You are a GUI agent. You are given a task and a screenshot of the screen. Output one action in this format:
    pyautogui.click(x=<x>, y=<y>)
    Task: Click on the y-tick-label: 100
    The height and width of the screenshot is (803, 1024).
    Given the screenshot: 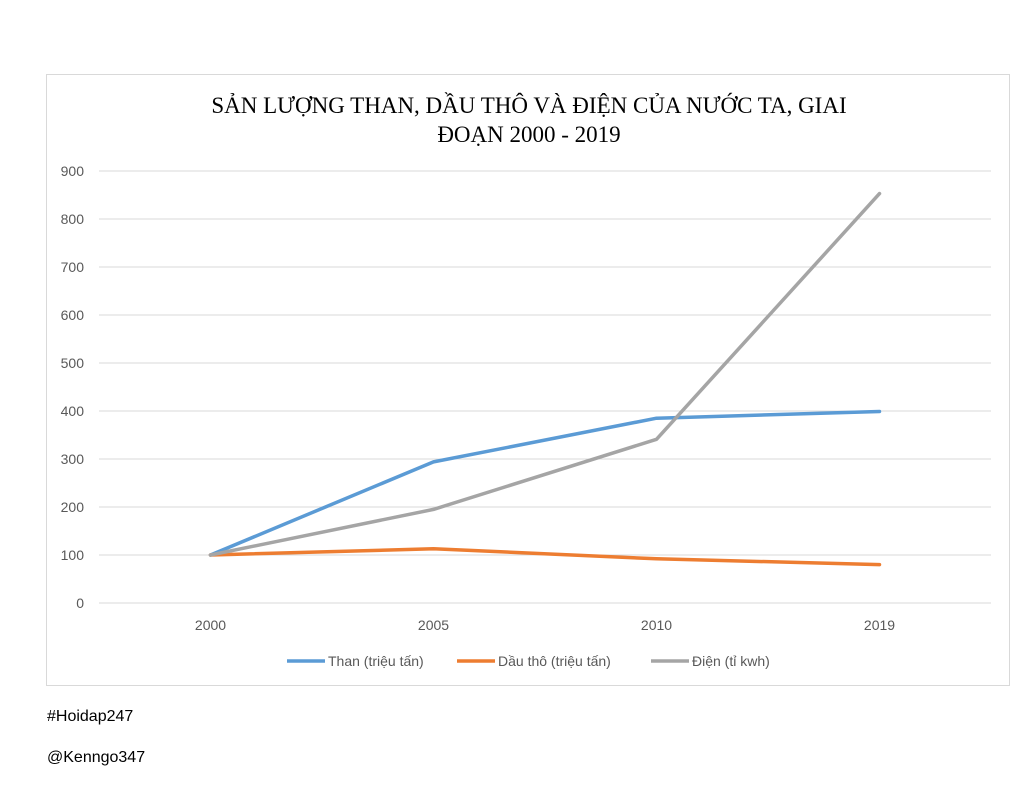 What is the action you would take?
    pyautogui.click(x=73, y=555)
    